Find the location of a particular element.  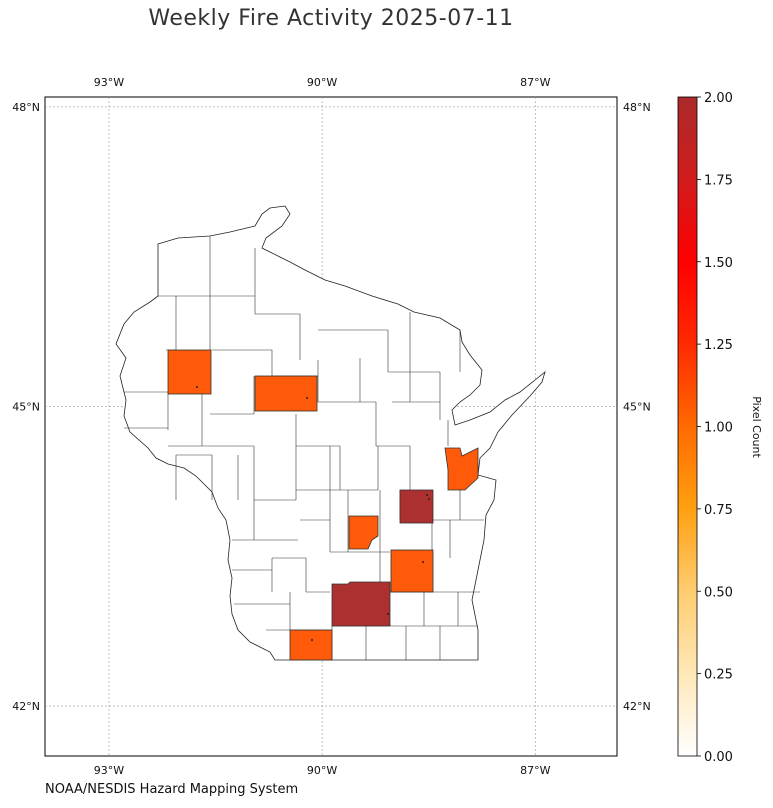

county-dane is located at coordinates (361, 604).